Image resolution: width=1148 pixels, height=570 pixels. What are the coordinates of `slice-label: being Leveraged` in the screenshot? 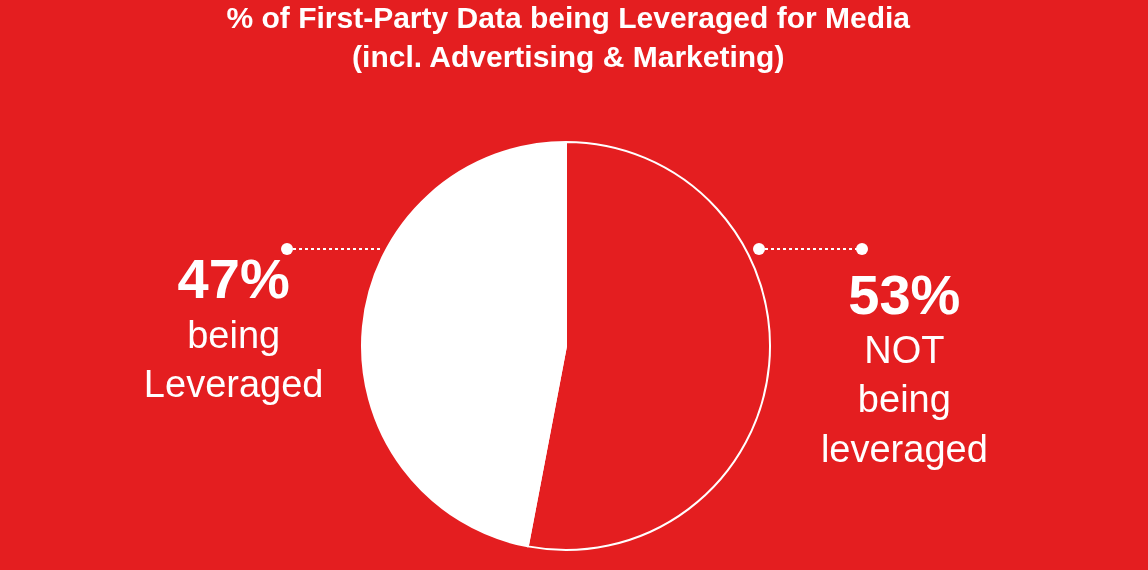 It's located at (233, 359).